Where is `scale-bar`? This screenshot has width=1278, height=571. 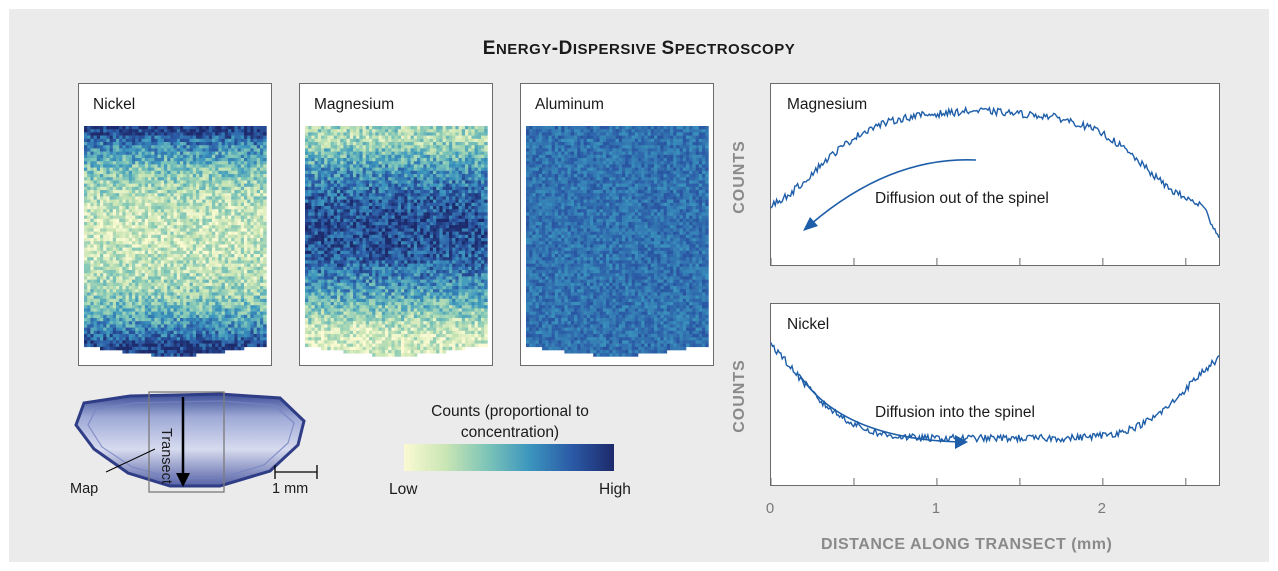 scale-bar is located at coordinates (296, 472).